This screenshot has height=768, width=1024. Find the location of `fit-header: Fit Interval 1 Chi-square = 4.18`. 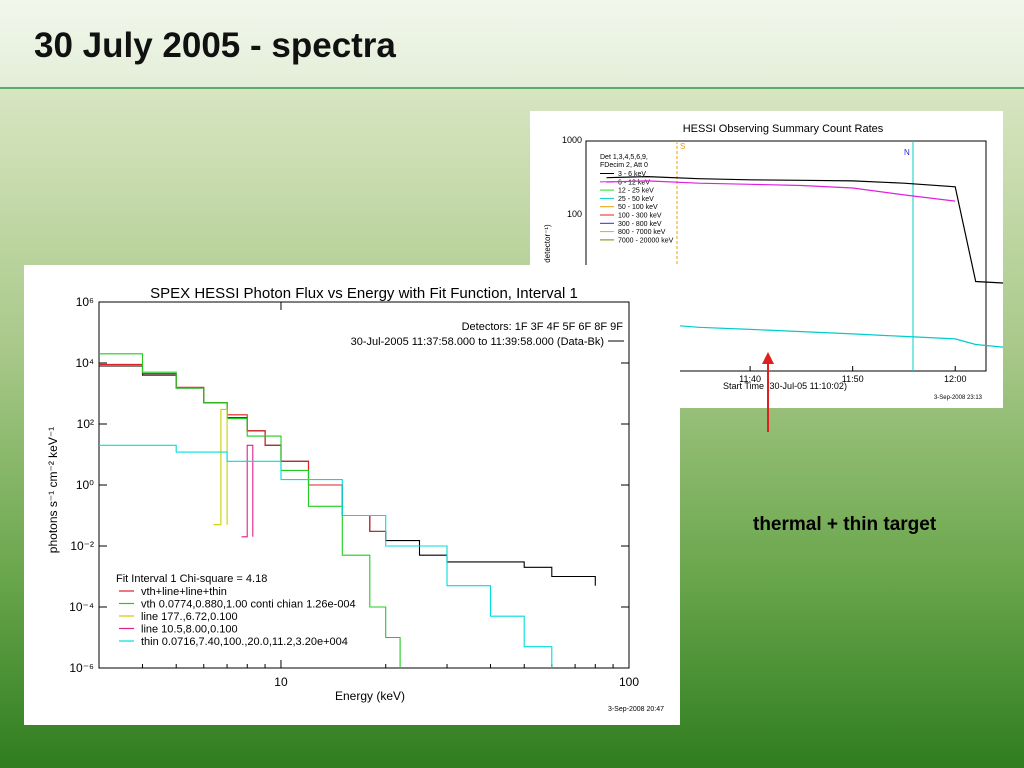

fit-header: Fit Interval 1 Chi-square = 4.18 is located at coordinates (191, 579).